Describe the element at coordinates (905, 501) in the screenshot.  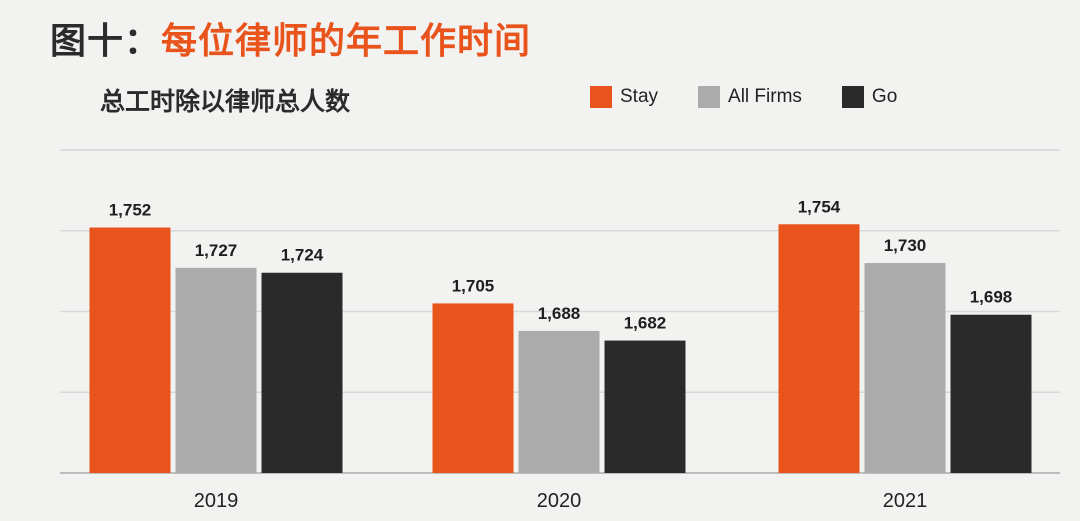
I see `x-tick-label-2021: 2021` at that location.